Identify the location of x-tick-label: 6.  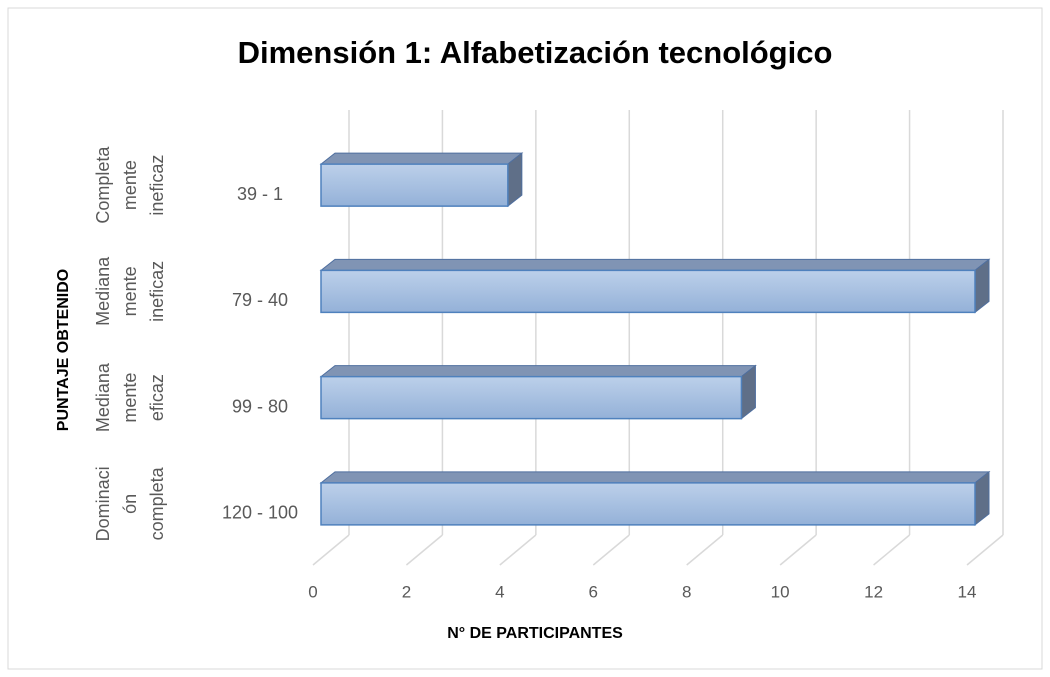
(593, 591).